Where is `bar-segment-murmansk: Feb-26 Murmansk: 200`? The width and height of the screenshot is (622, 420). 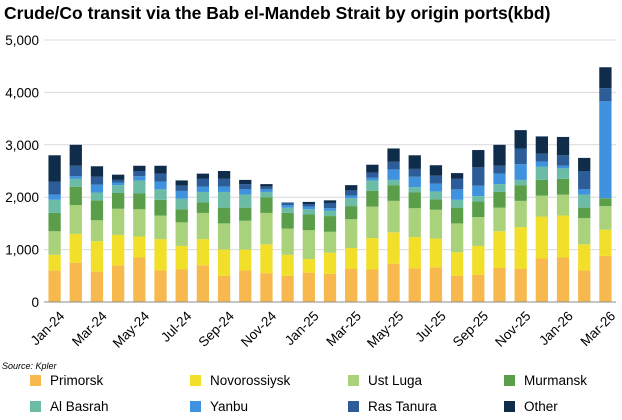 bar-segment-murmansk: Feb-26 Murmansk: 200 is located at coordinates (584, 213).